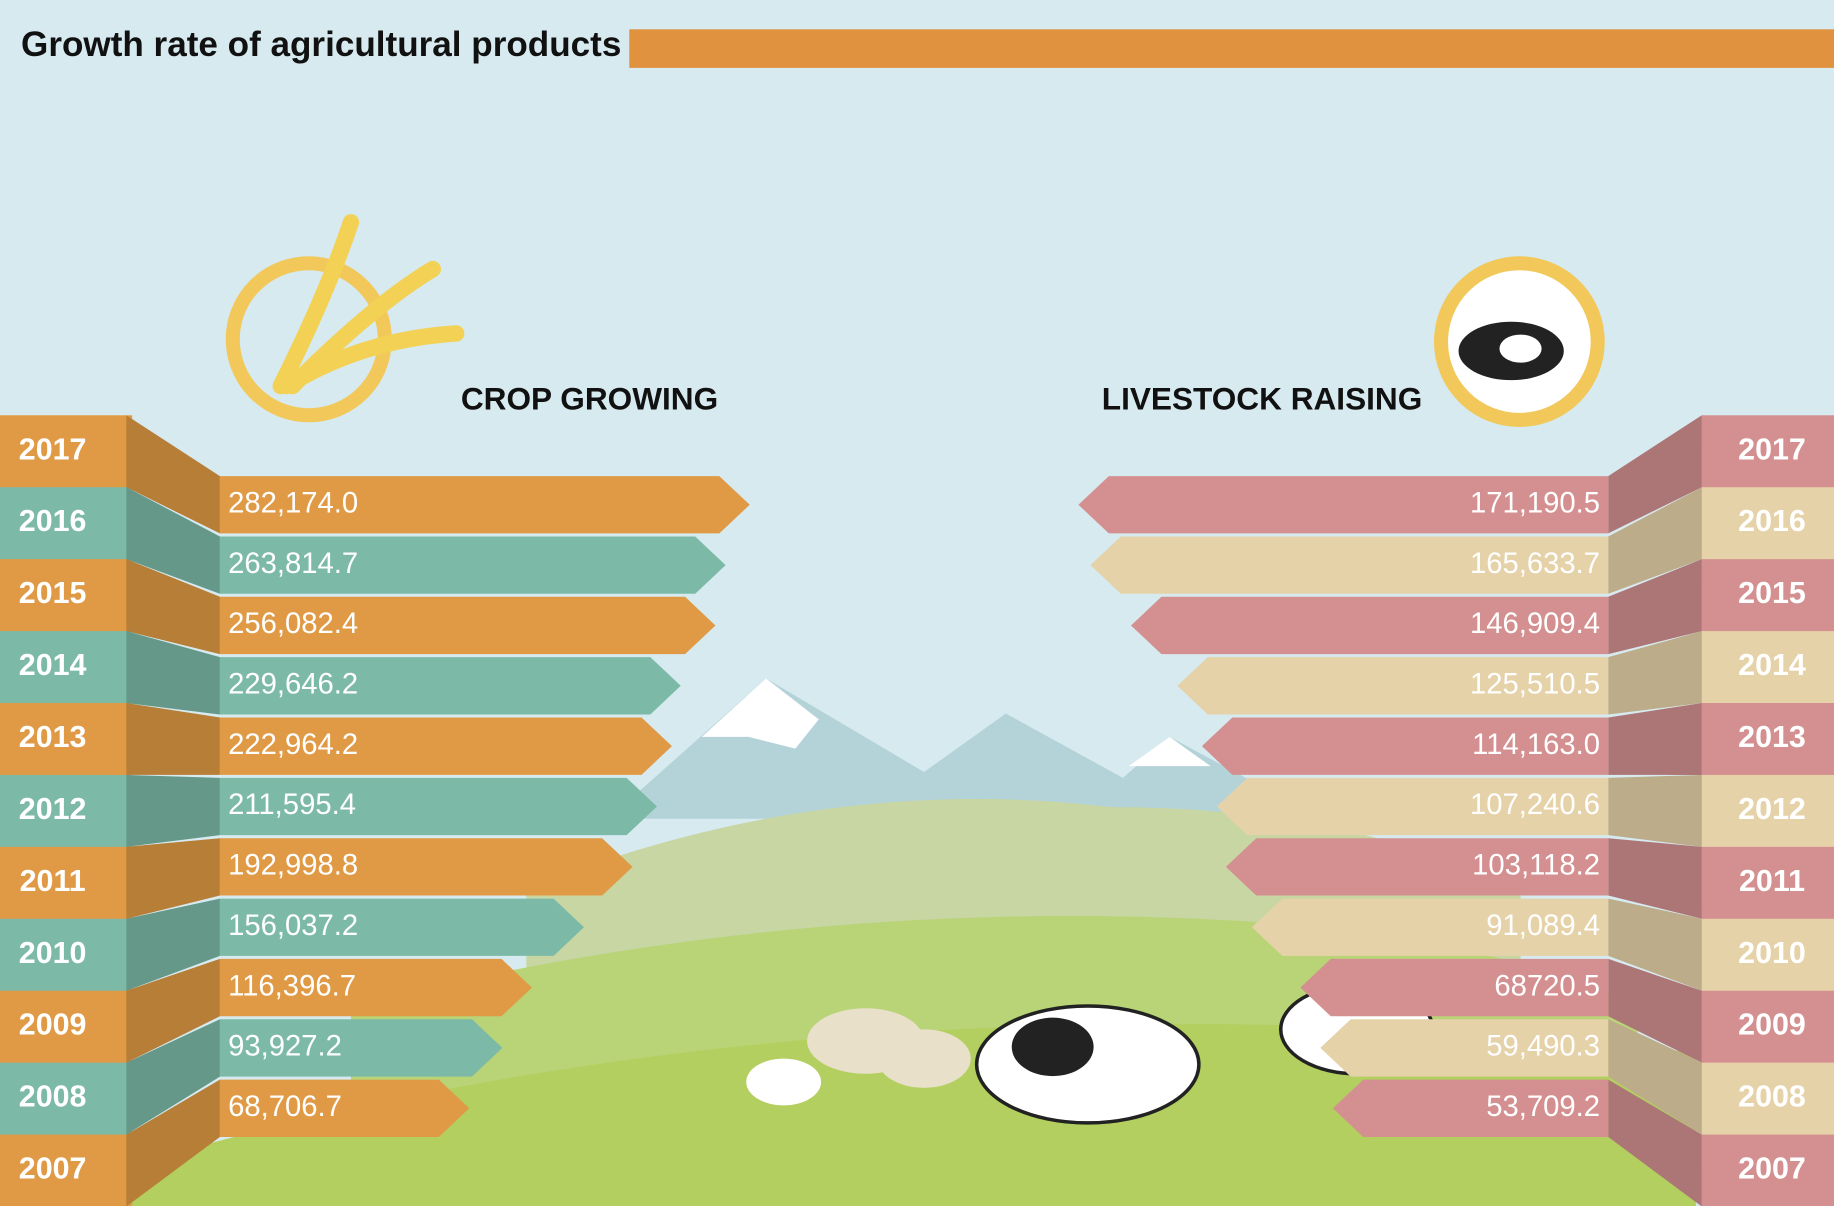 This screenshot has width=1834, height=1206. What do you see at coordinates (924, 1058) in the screenshot?
I see `sheep` at bounding box center [924, 1058].